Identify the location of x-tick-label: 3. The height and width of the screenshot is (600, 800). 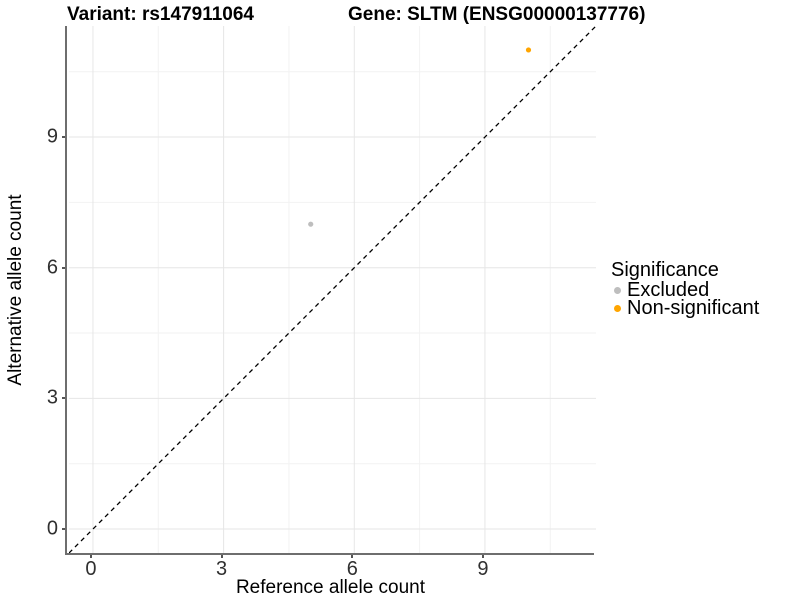
(222, 569).